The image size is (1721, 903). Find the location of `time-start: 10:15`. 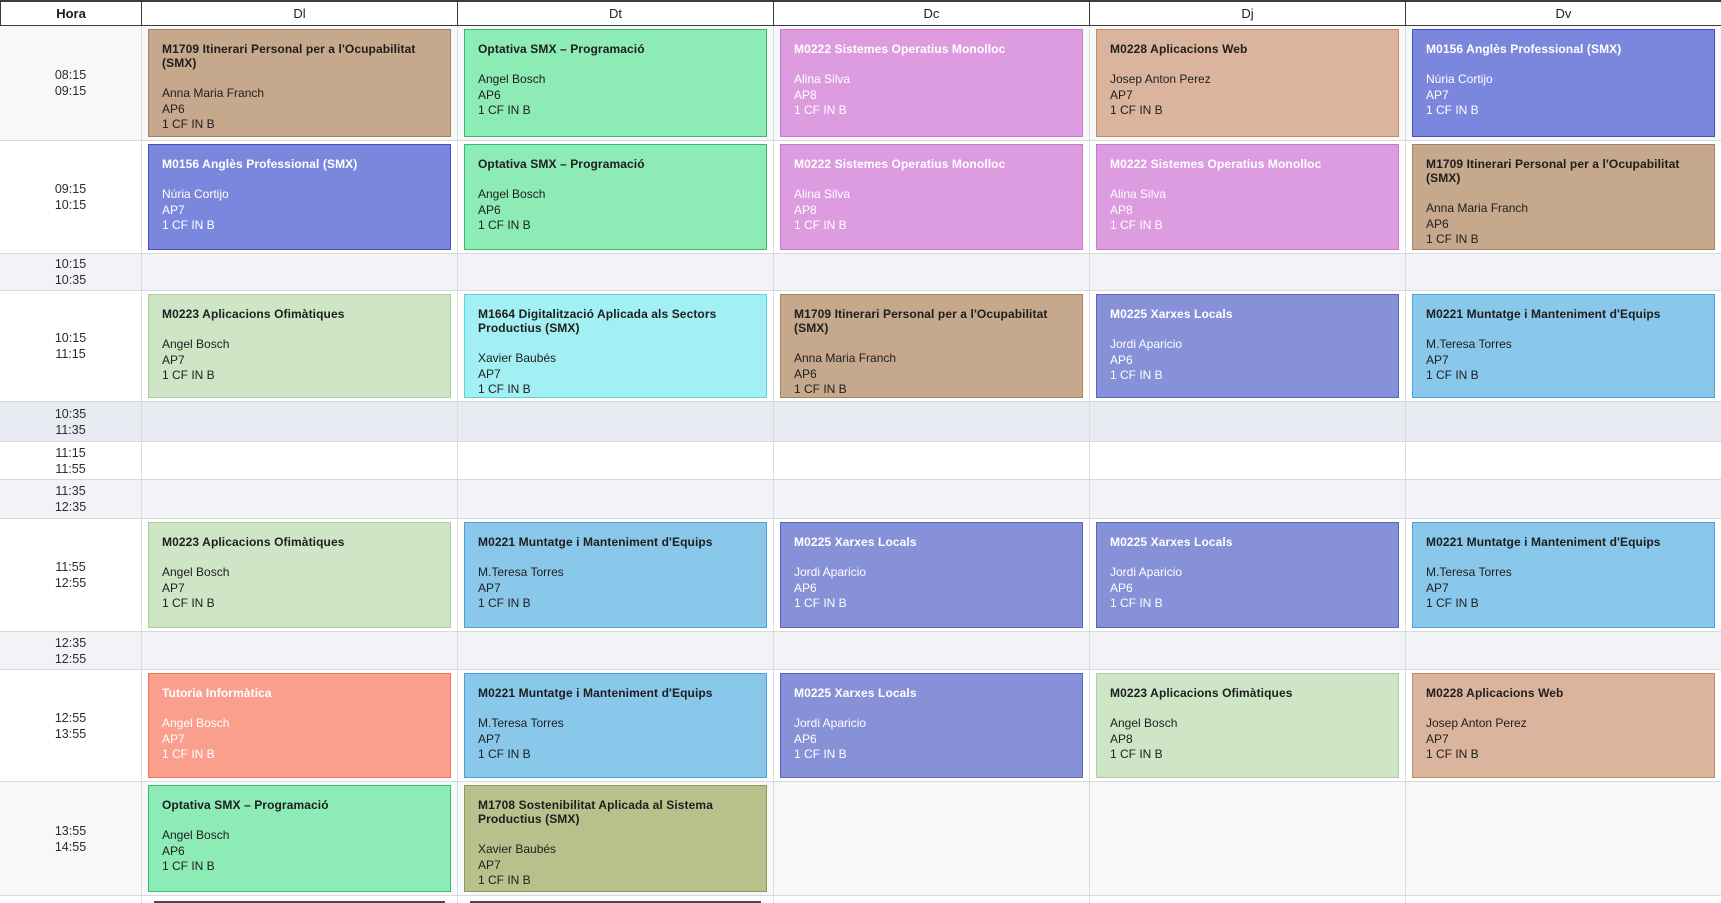

time-start: 10:15 is located at coordinates (70, 264).